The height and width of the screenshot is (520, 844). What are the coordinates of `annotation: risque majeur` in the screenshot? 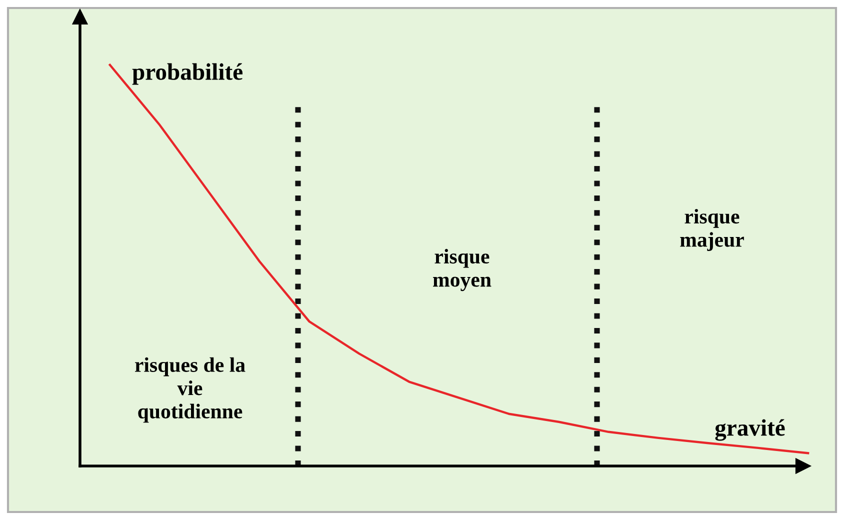 It's located at (712, 230).